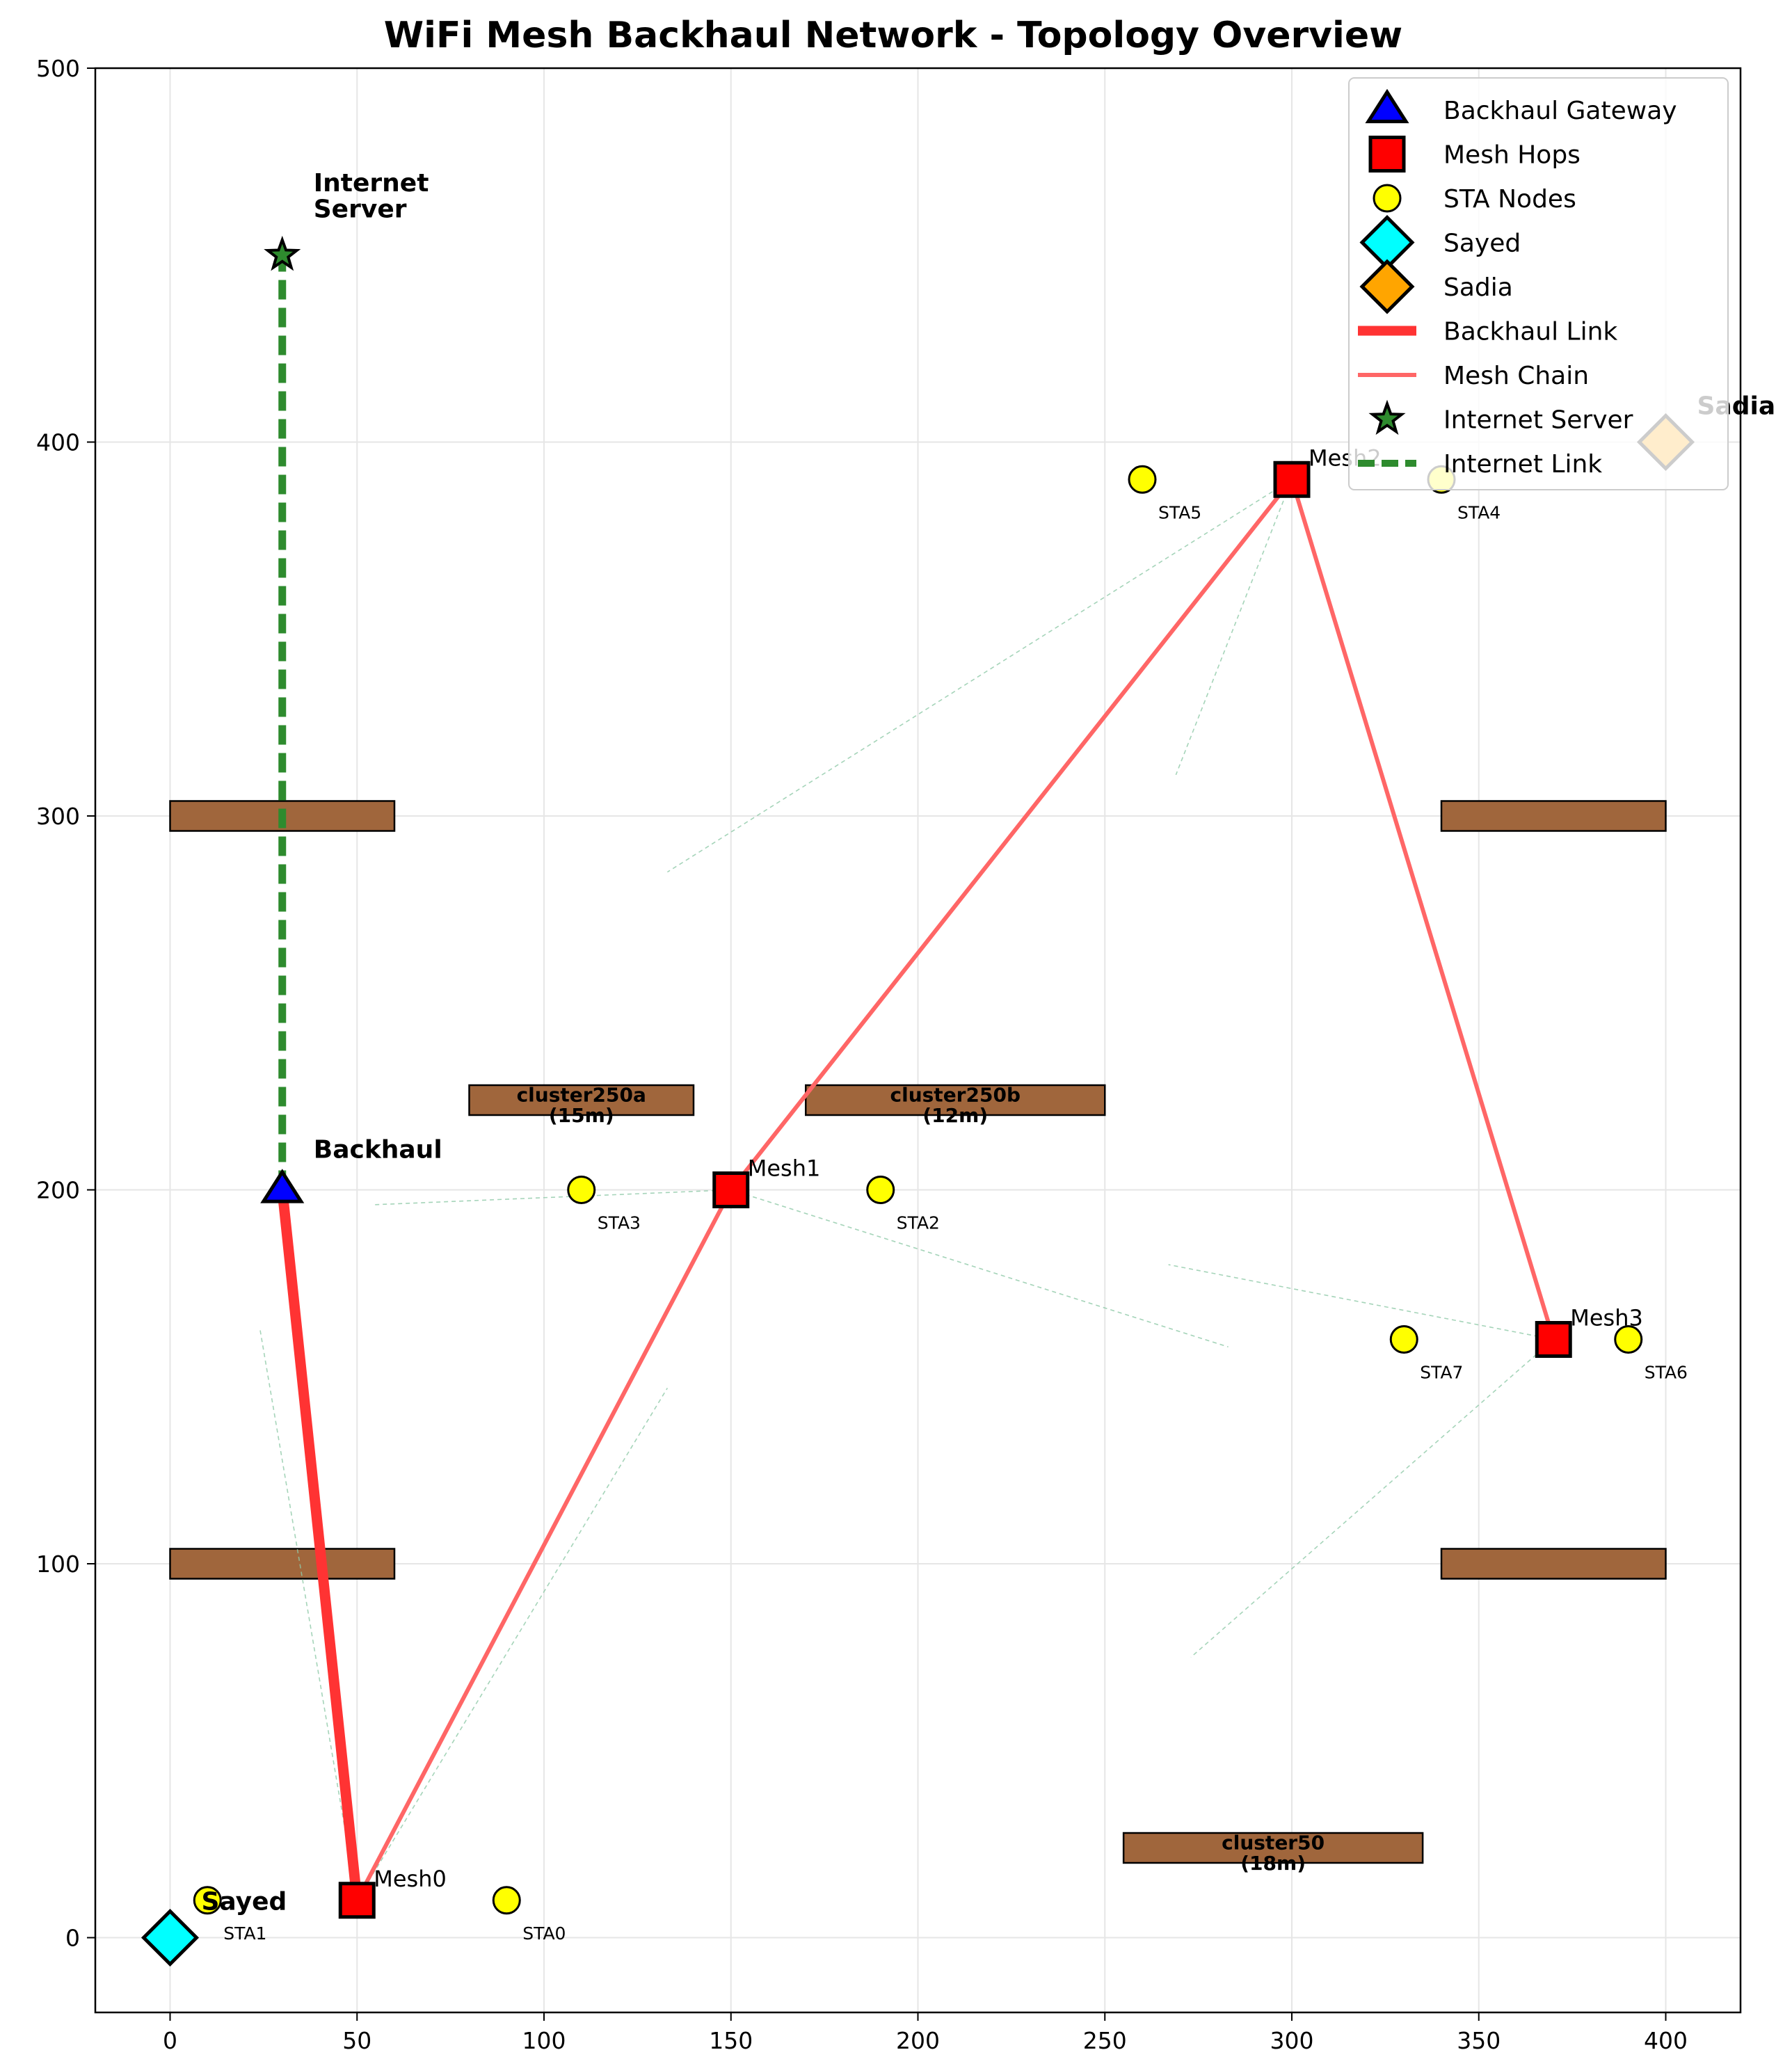 This screenshot has width=1792, height=2066. What do you see at coordinates (371, 196) in the screenshot?
I see `internet-server-label: Internet Server` at bounding box center [371, 196].